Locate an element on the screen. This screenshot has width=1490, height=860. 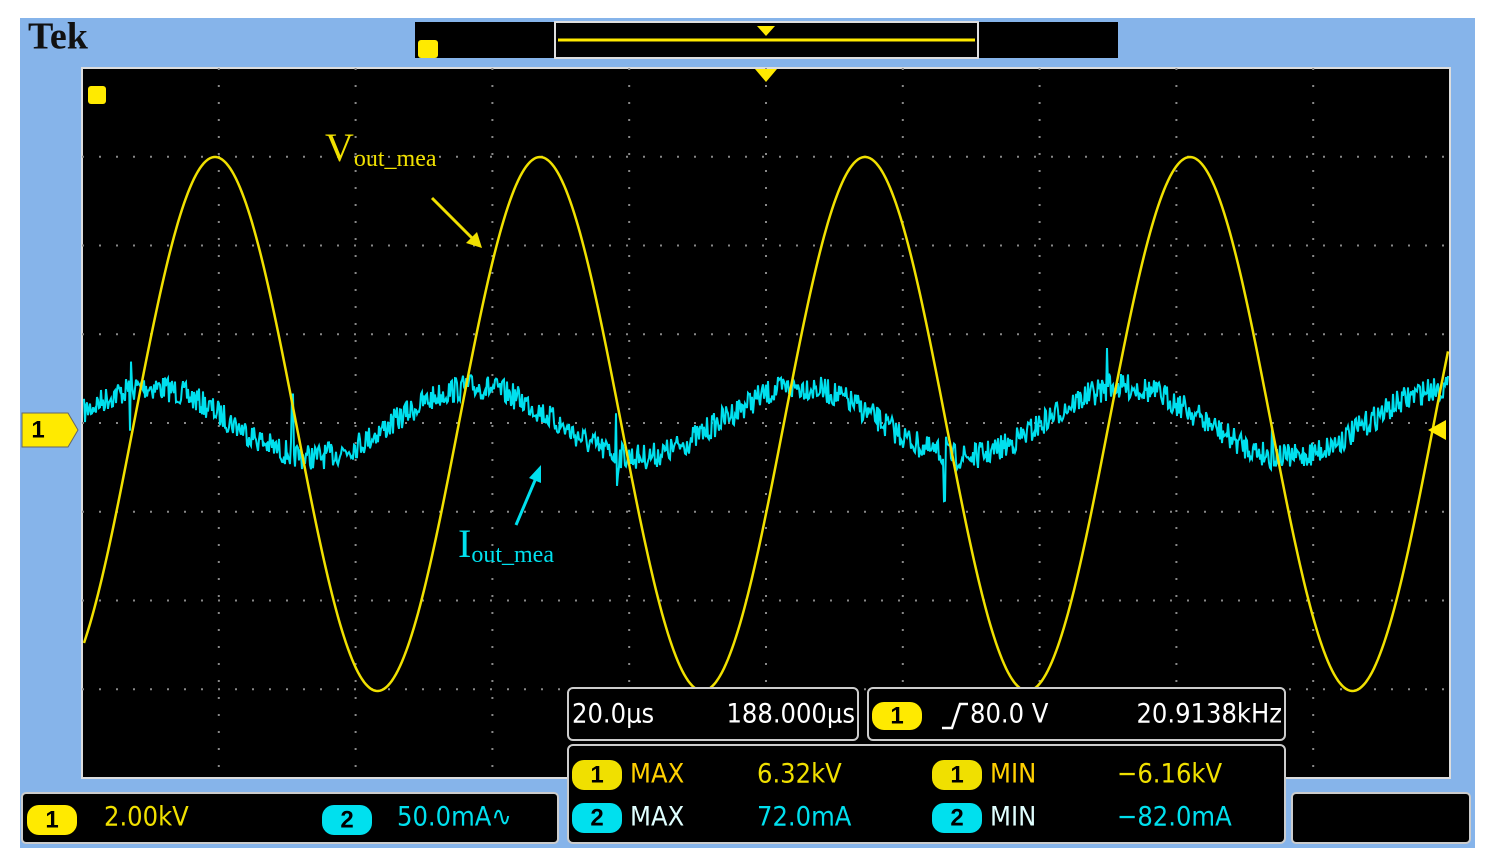
iout-main: I is located at coordinates (464, 543).